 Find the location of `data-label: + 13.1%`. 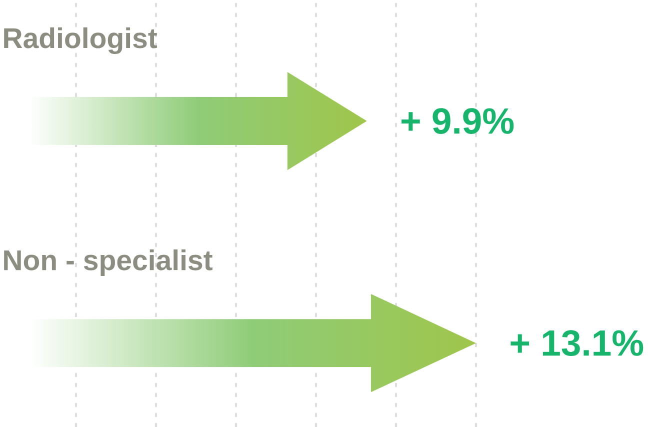

data-label: + 13.1% is located at coordinates (577, 343).